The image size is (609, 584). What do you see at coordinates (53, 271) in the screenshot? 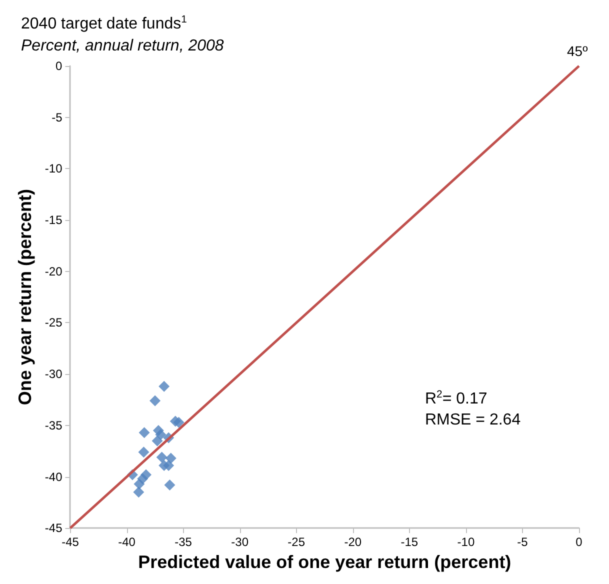
I see `y-tick-label: -20` at bounding box center [53, 271].